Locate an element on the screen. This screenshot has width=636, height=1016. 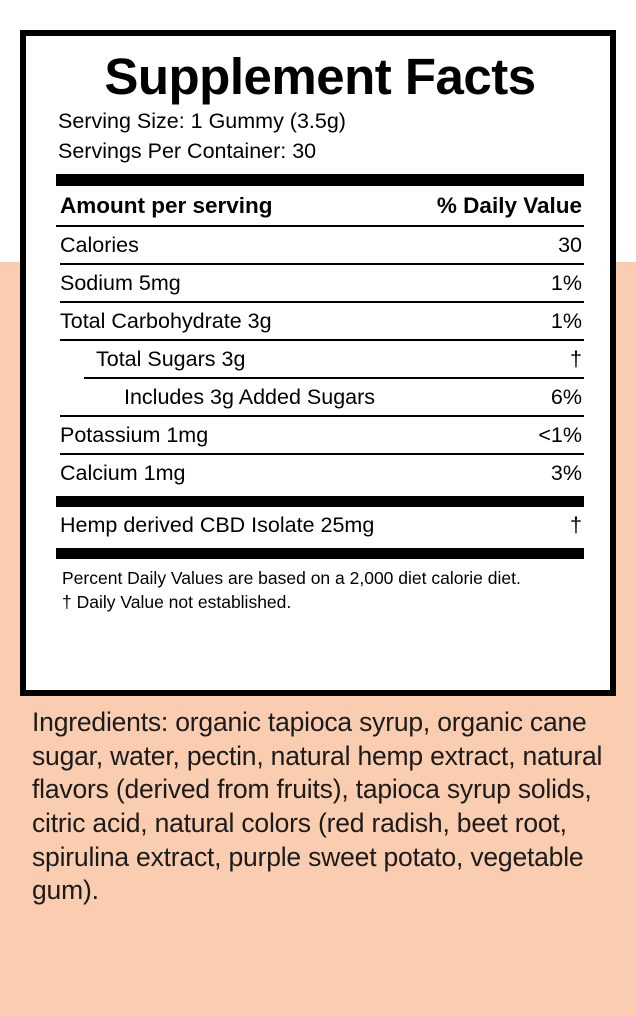
nutrient-label: Calories is located at coordinates (99, 244).